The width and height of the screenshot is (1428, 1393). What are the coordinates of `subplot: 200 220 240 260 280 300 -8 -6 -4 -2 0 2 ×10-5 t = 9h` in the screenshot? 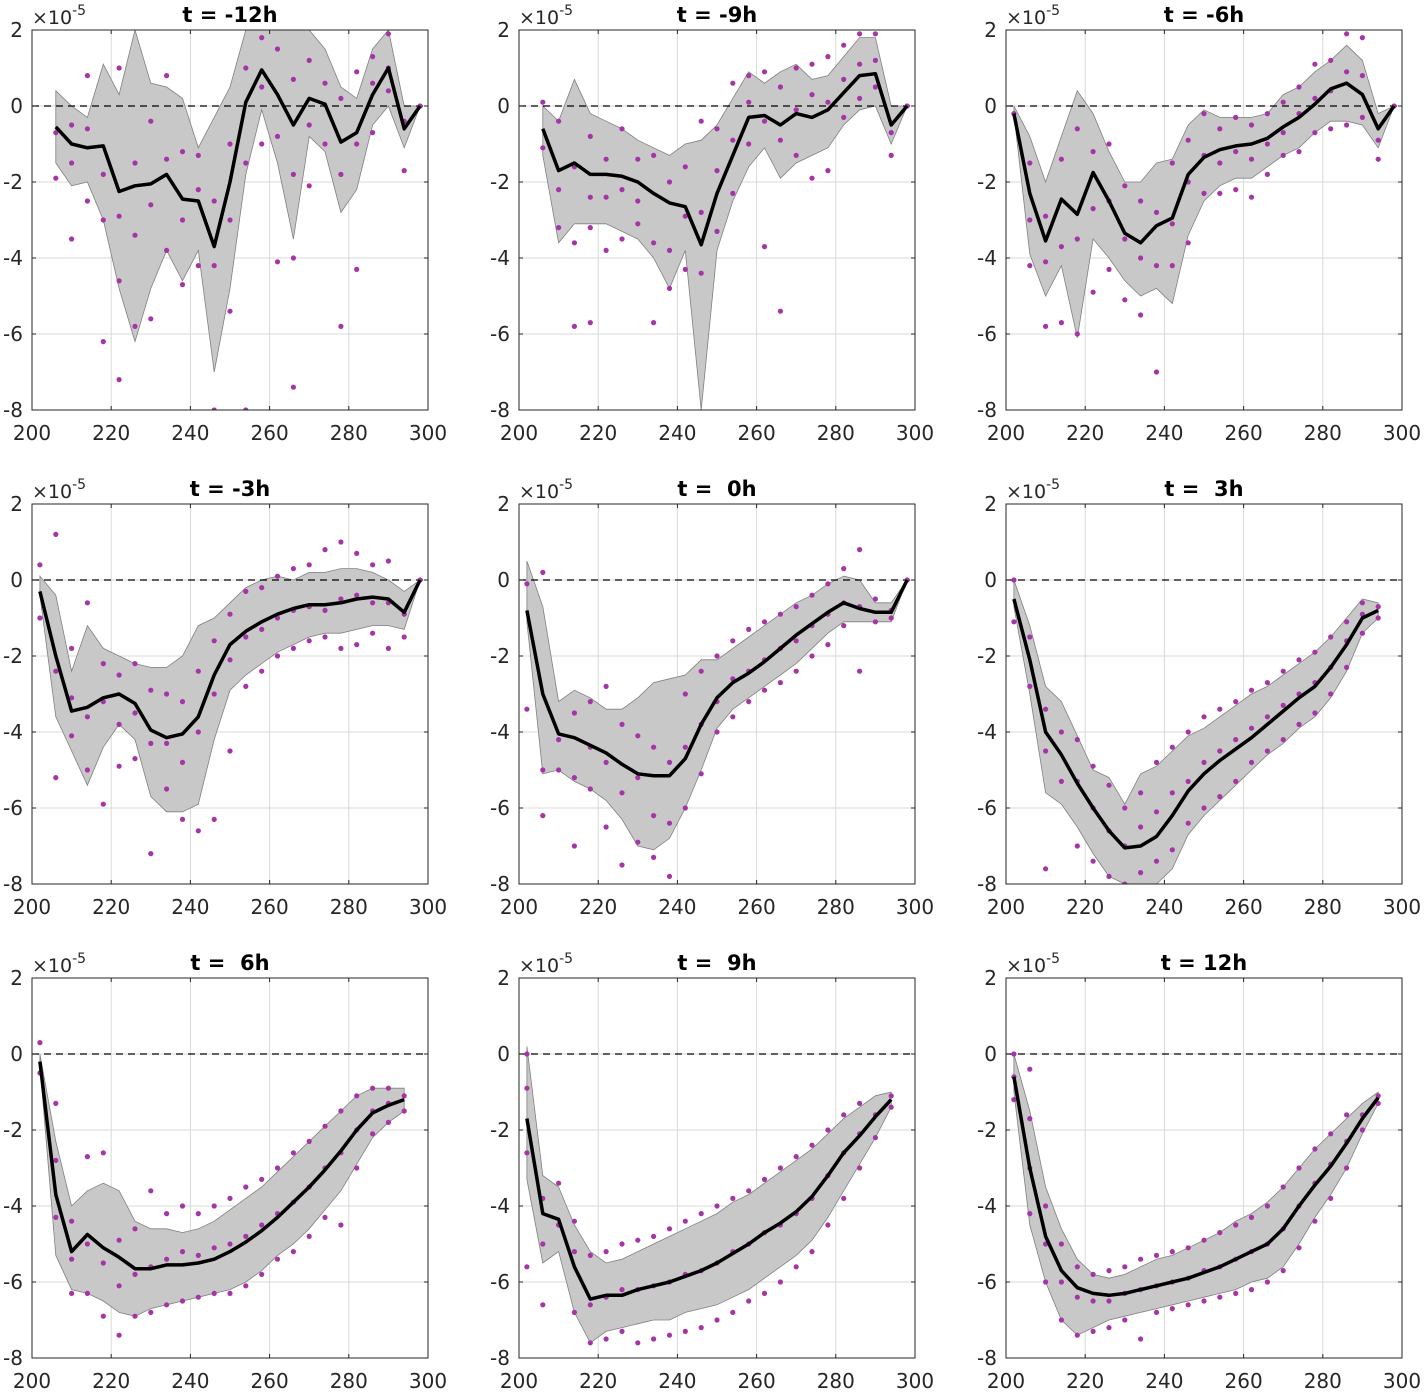 It's located at (712, 1172).